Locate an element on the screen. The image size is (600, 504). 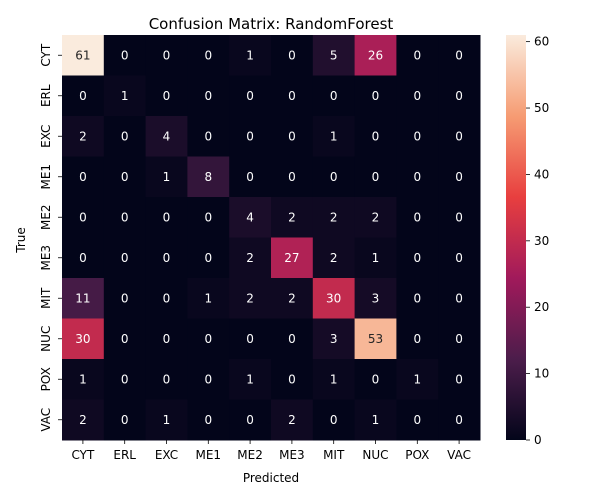
colorbar-tick-label: 40 is located at coordinates (541, 174).